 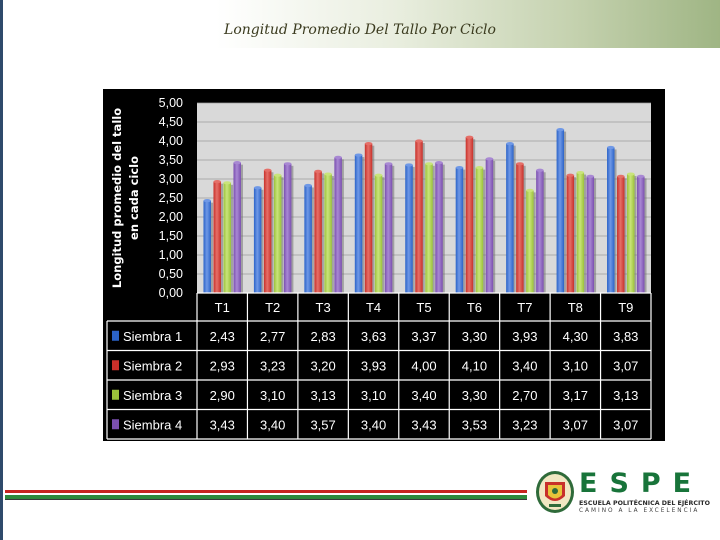 I want to click on legend-label: Siembra 3, so click(x=152, y=395).